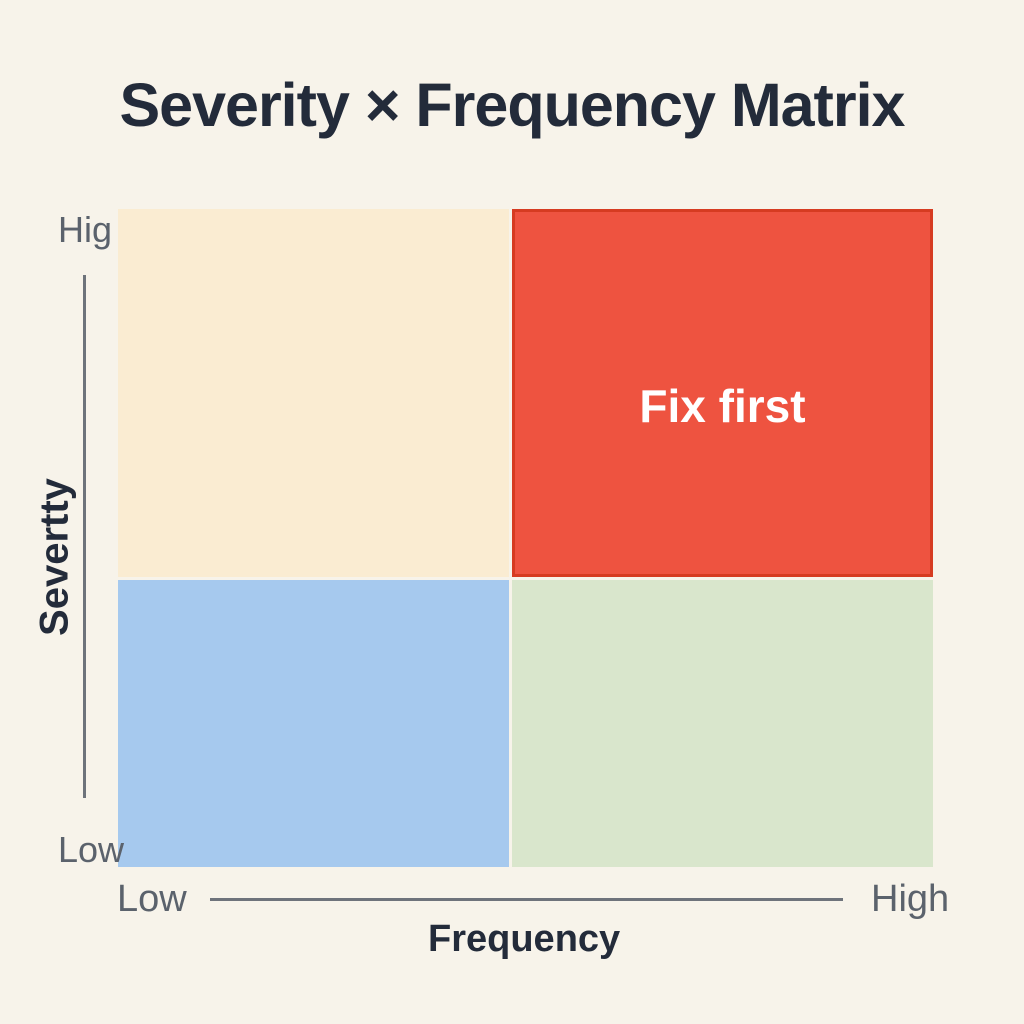 Image resolution: width=1024 pixels, height=1024 pixels. I want to click on page-title: Severity × Frequency Matrix, so click(512, 105).